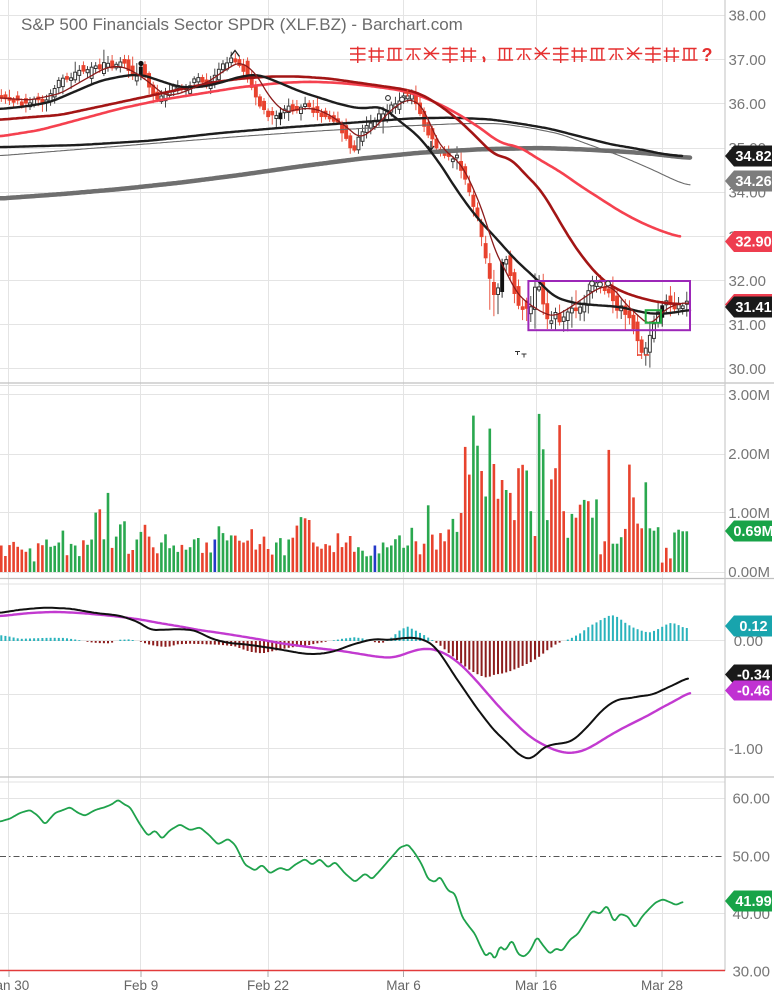 The height and width of the screenshot is (1005, 774). What do you see at coordinates (753, 627) in the screenshot?
I see `svg-text: 0.12` at bounding box center [753, 627].